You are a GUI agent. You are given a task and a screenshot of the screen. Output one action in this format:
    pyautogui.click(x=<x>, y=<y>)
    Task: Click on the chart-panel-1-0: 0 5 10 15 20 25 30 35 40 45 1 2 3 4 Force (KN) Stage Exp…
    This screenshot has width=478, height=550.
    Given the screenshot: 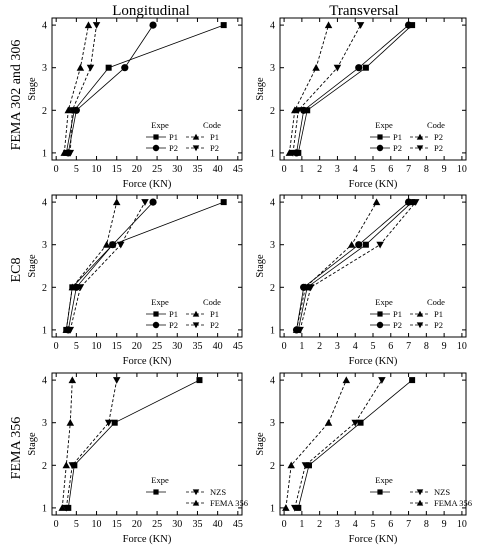 What is the action you would take?
    pyautogui.click(x=135, y=280)
    